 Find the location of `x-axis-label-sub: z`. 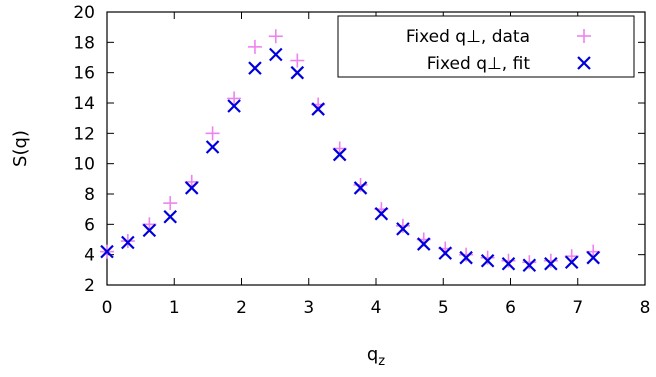

x-axis-label-sub: z is located at coordinates (381, 361).